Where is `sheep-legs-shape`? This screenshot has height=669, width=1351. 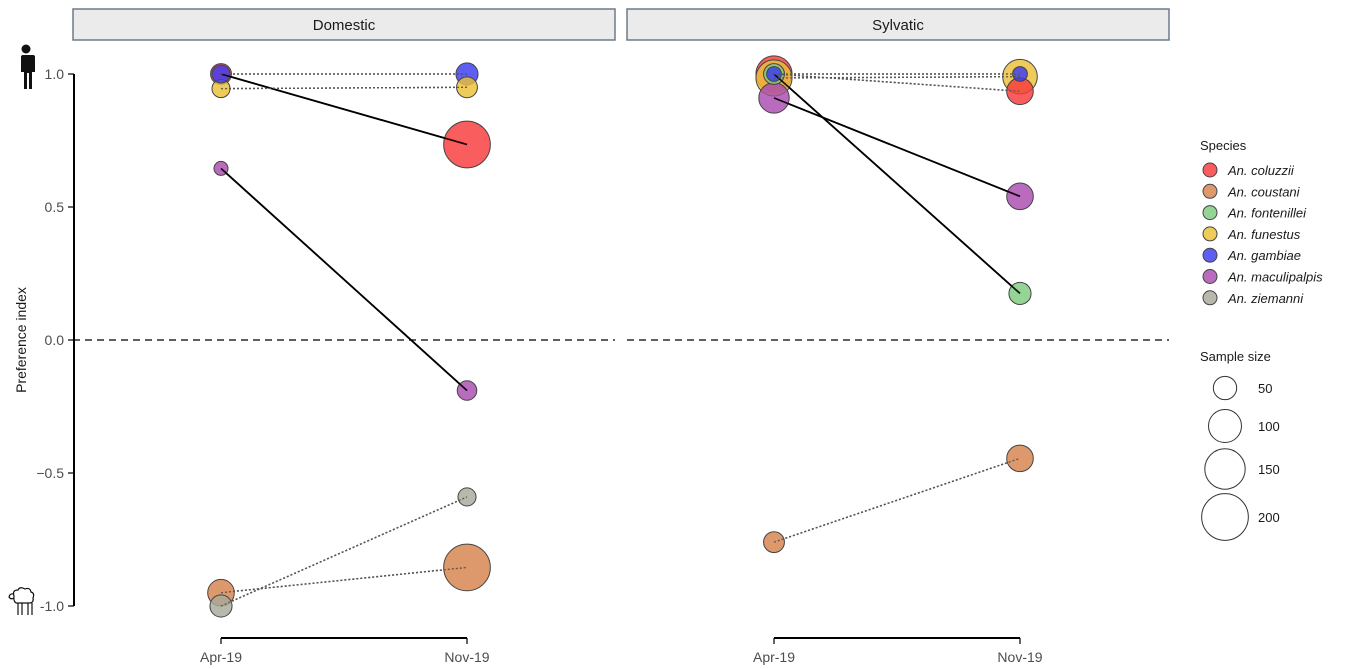 sheep-legs-shape is located at coordinates (25, 609).